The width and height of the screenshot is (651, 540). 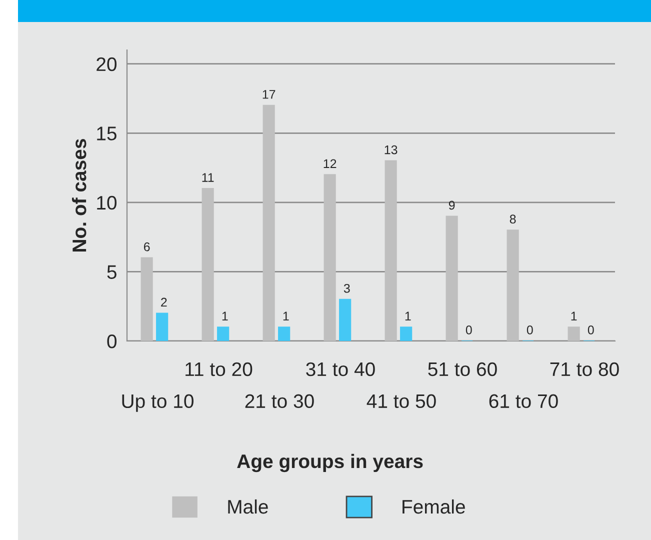 What do you see at coordinates (279, 401) in the screenshot?
I see `x-tick-label: 21 to 30` at bounding box center [279, 401].